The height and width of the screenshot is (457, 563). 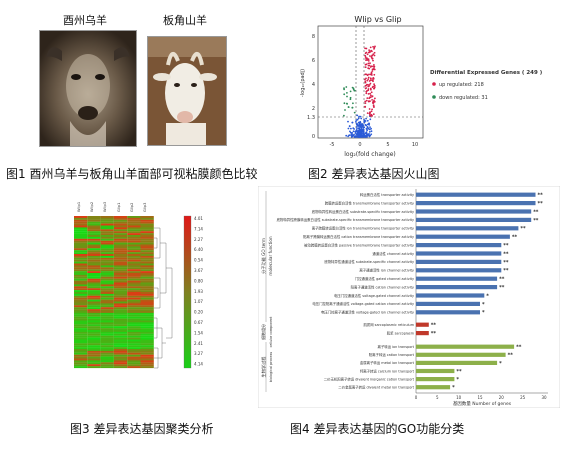 I want to click on volcano-ytick: 0, so click(x=313, y=137).